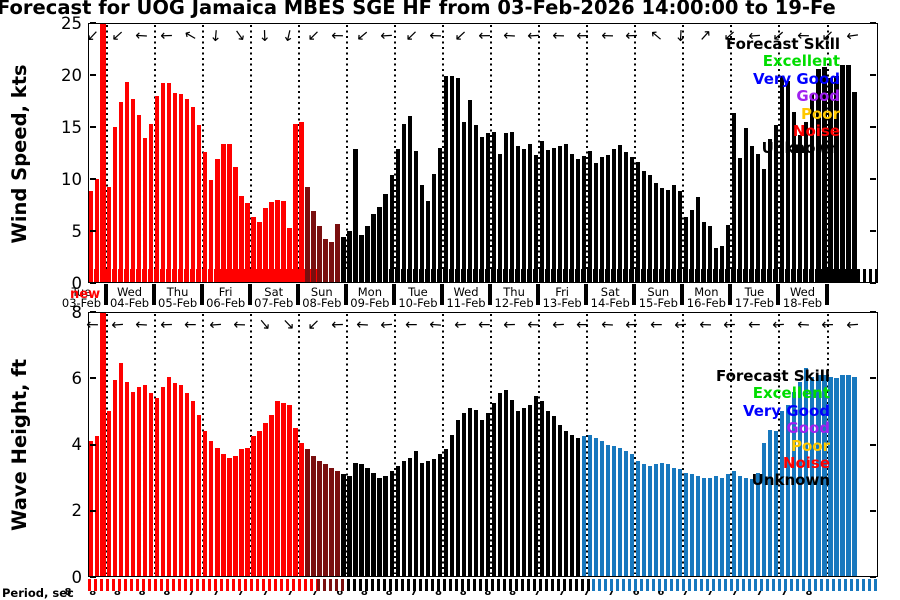  What do you see at coordinates (418, 292) in the screenshot?
I see `day-name: Tue` at bounding box center [418, 292].